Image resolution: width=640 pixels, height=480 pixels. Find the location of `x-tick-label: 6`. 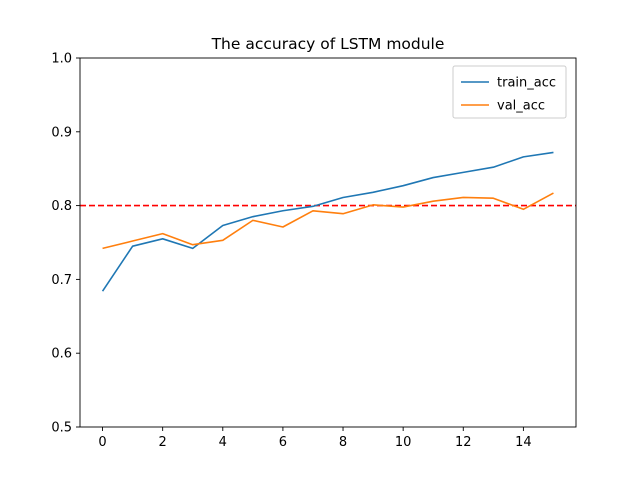

x-tick-label: 6 is located at coordinates (283, 442).